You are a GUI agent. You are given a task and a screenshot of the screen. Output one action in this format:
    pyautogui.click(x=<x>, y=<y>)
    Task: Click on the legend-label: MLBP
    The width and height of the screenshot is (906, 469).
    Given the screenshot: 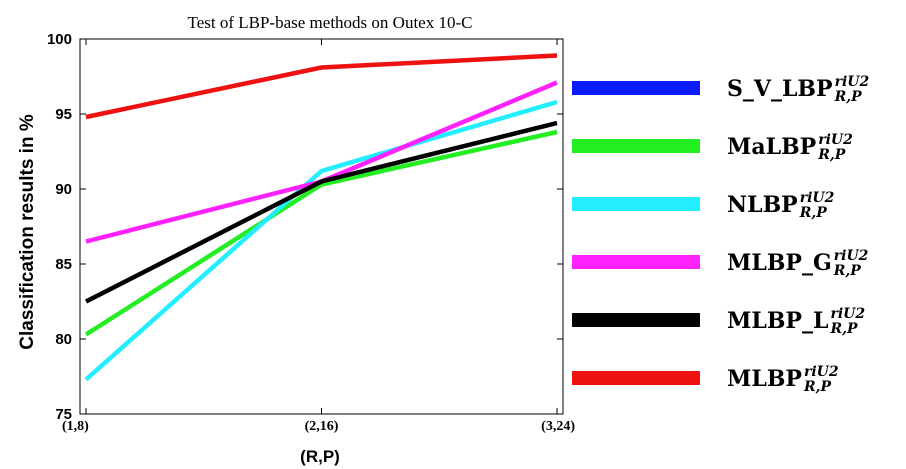 What is the action you would take?
    pyautogui.click(x=764, y=379)
    